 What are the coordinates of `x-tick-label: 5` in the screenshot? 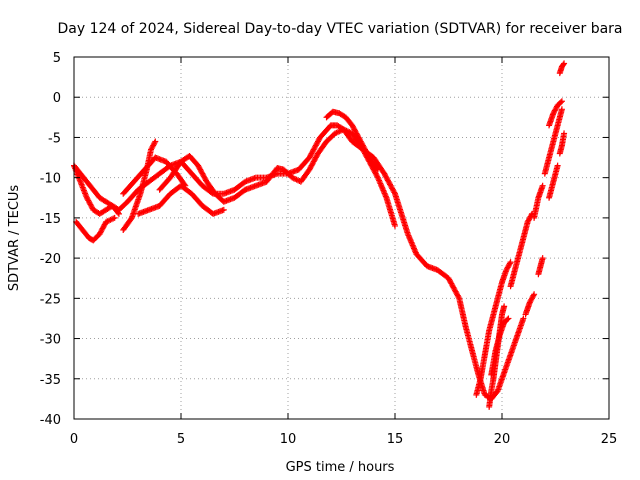 It's located at (181, 439).